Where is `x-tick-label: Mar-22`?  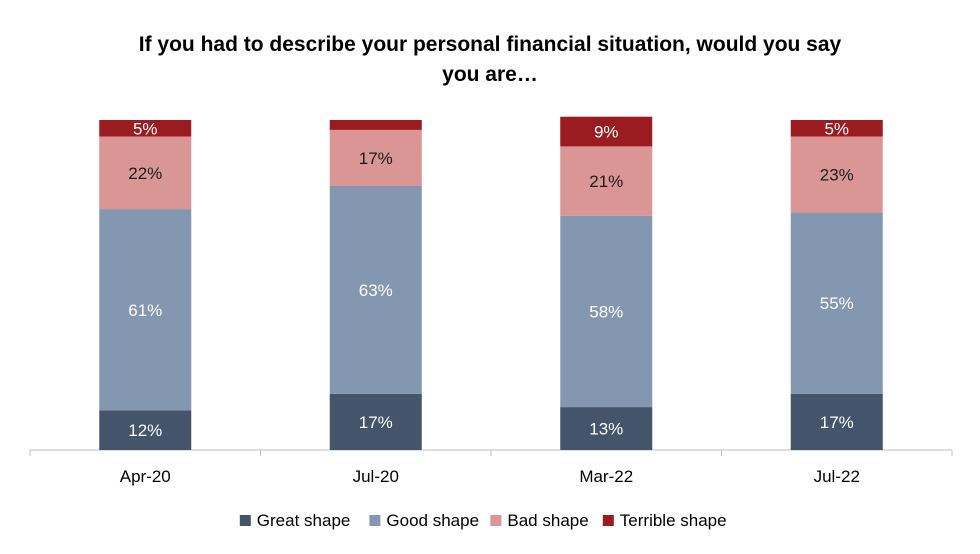
x-tick-label: Mar-22 is located at coordinates (606, 476).